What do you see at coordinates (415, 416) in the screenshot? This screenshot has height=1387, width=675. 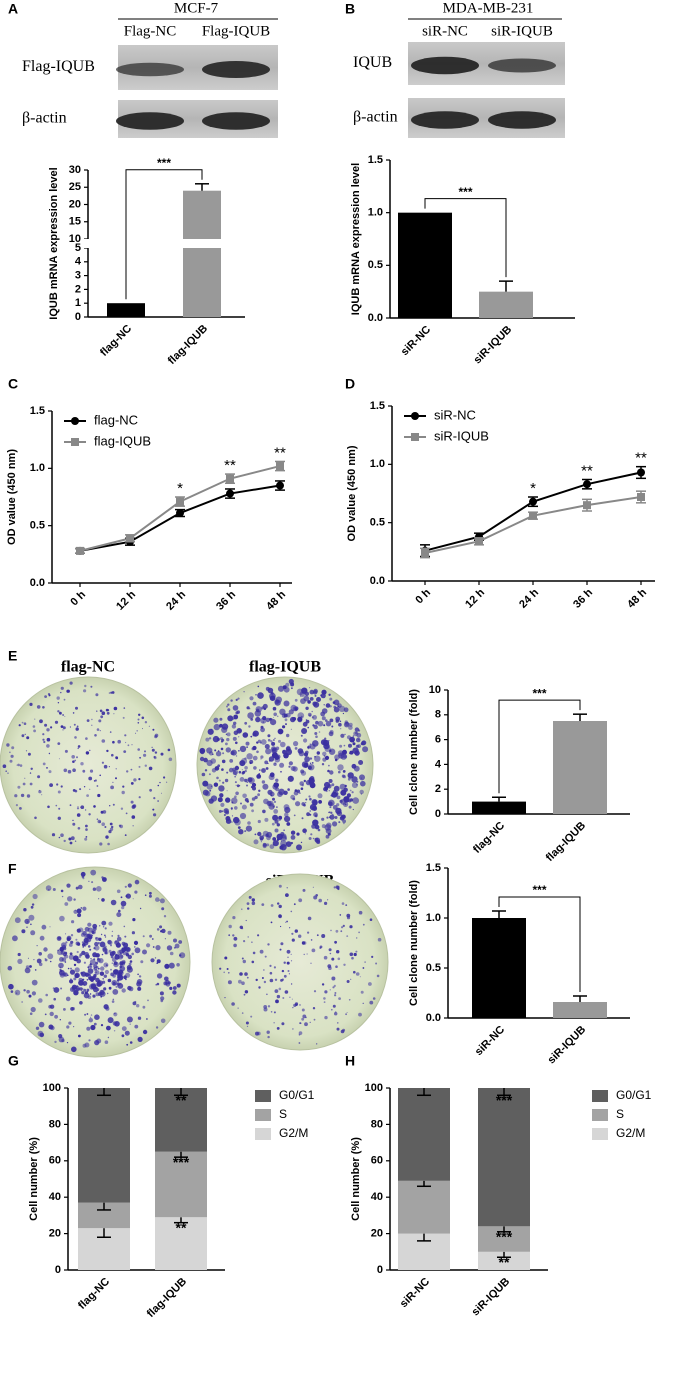 I see `legend-marker` at bounding box center [415, 416].